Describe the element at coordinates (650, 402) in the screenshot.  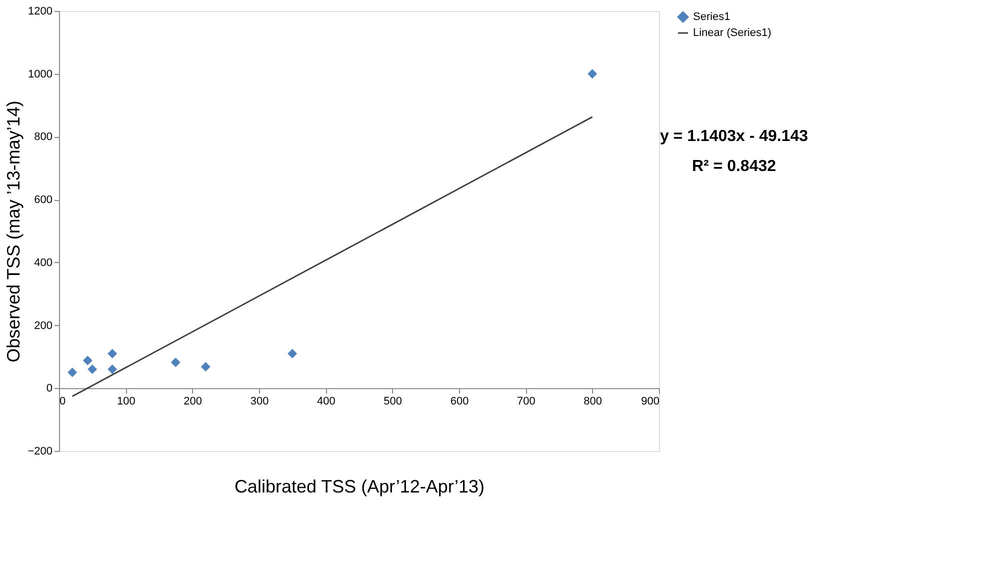
I see `x-tick-label: 900` at that location.